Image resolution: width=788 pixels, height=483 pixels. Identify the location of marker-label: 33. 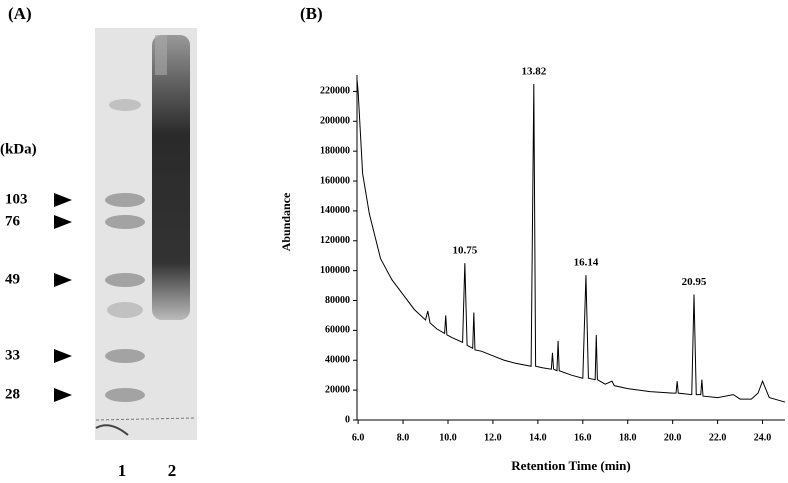
(12, 355).